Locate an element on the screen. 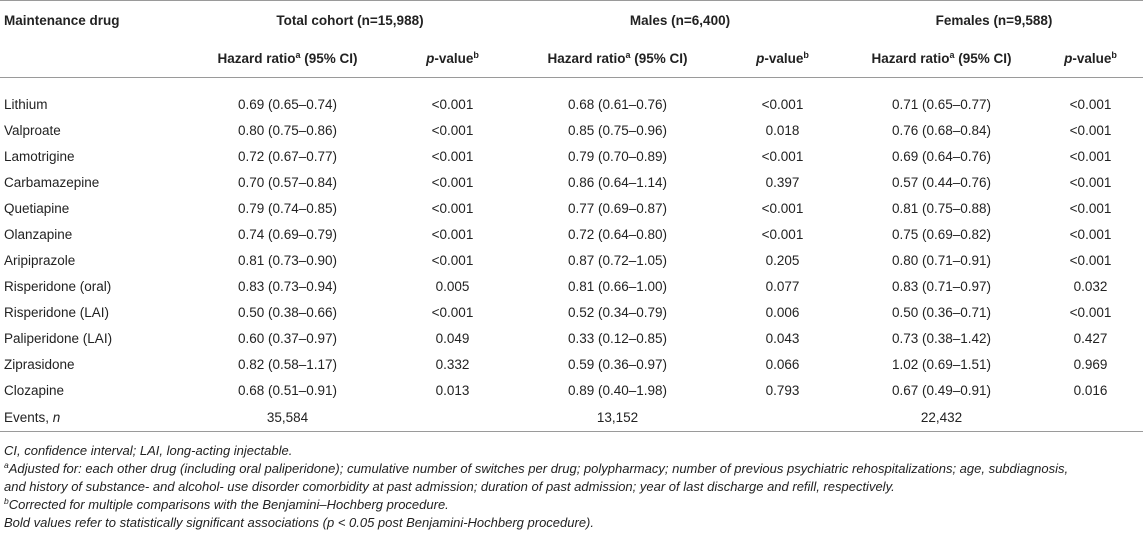 The height and width of the screenshot is (550, 1143). p-value-cell: 0.018 is located at coordinates (782, 130).